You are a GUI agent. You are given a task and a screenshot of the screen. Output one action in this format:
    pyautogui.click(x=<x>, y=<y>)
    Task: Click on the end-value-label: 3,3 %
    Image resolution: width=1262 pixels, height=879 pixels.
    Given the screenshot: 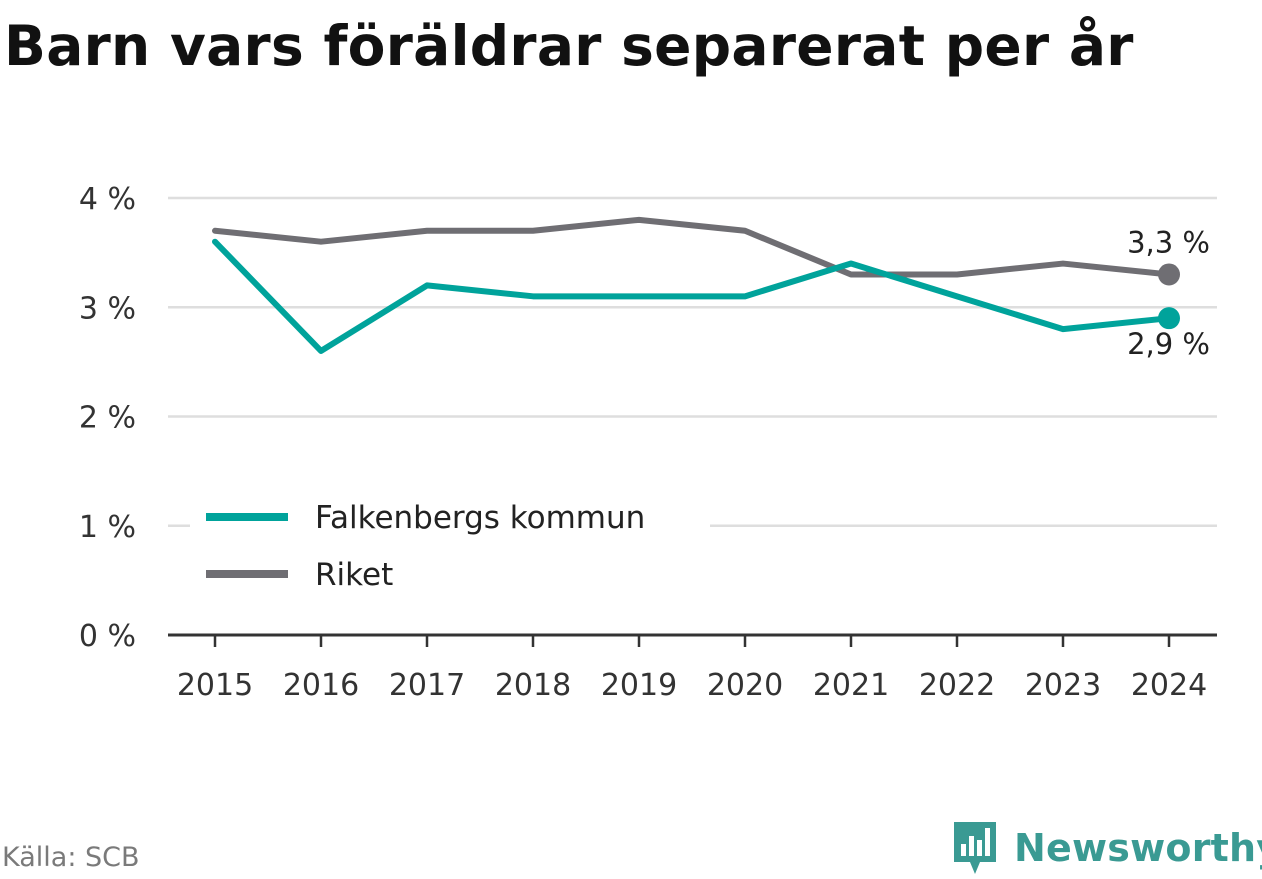 What is the action you would take?
    pyautogui.click(x=1168, y=242)
    